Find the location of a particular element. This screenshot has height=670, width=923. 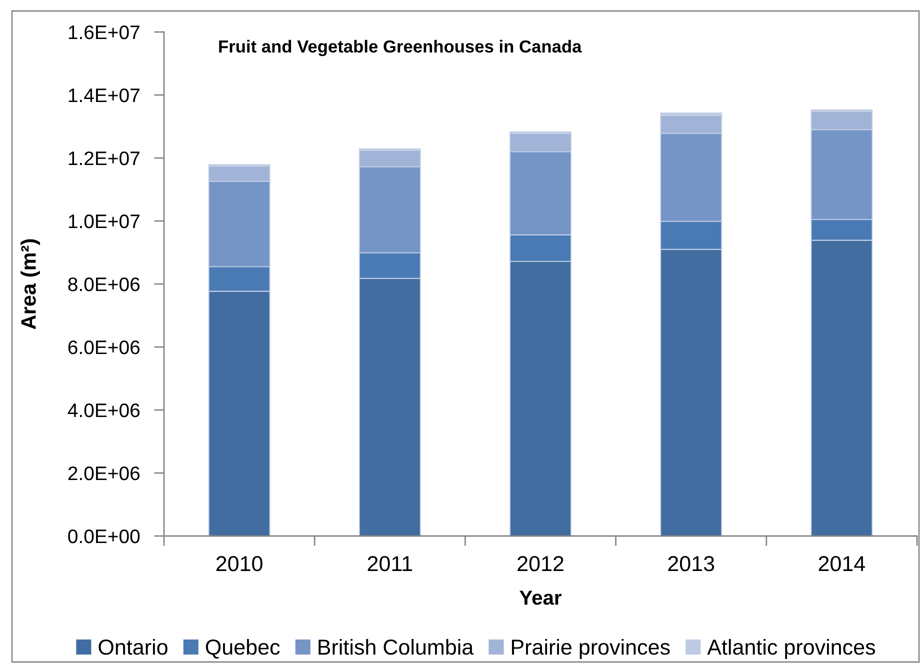

x-tick-label: 2014 is located at coordinates (842, 564).